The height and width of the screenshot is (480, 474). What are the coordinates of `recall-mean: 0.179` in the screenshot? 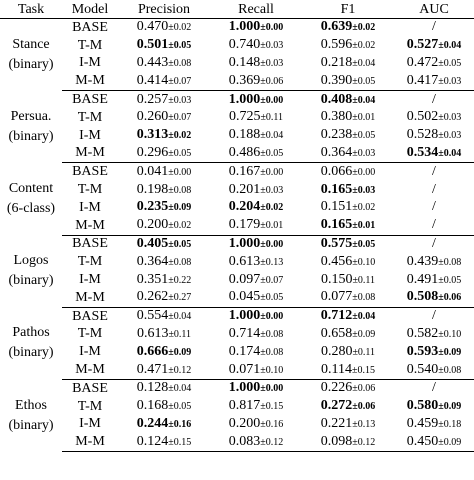 It's located at (244, 225).